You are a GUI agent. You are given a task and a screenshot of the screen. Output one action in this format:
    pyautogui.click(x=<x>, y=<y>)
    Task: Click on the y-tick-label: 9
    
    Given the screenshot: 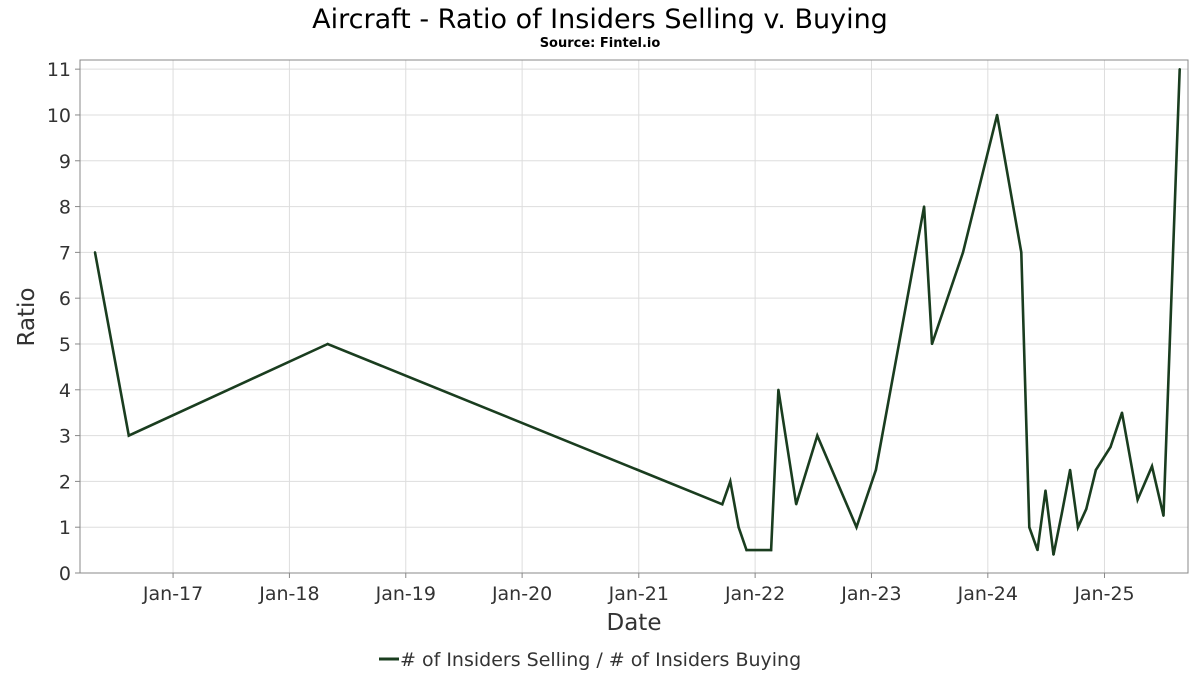 What is the action you would take?
    pyautogui.click(x=65, y=162)
    